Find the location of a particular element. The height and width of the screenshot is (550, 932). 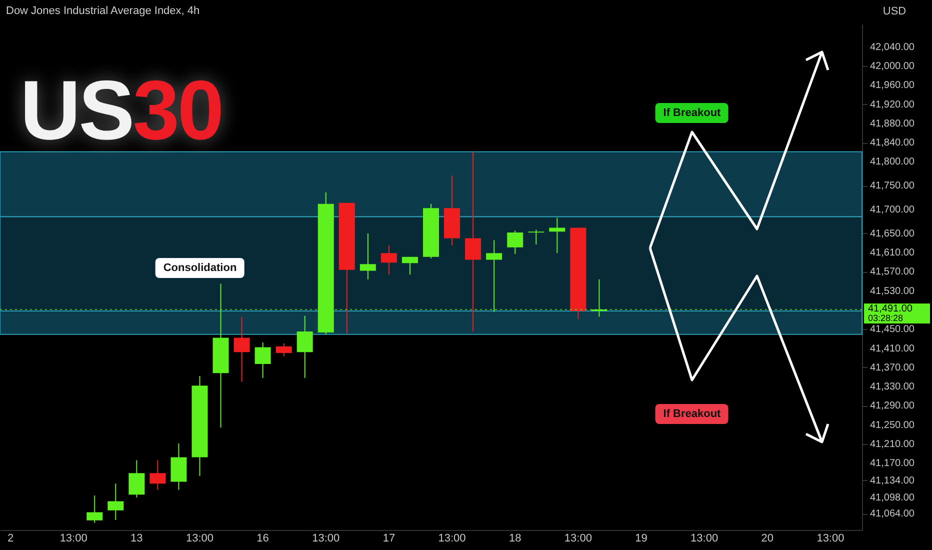

y-tick-label: 41,064.00 is located at coordinates (892, 514).